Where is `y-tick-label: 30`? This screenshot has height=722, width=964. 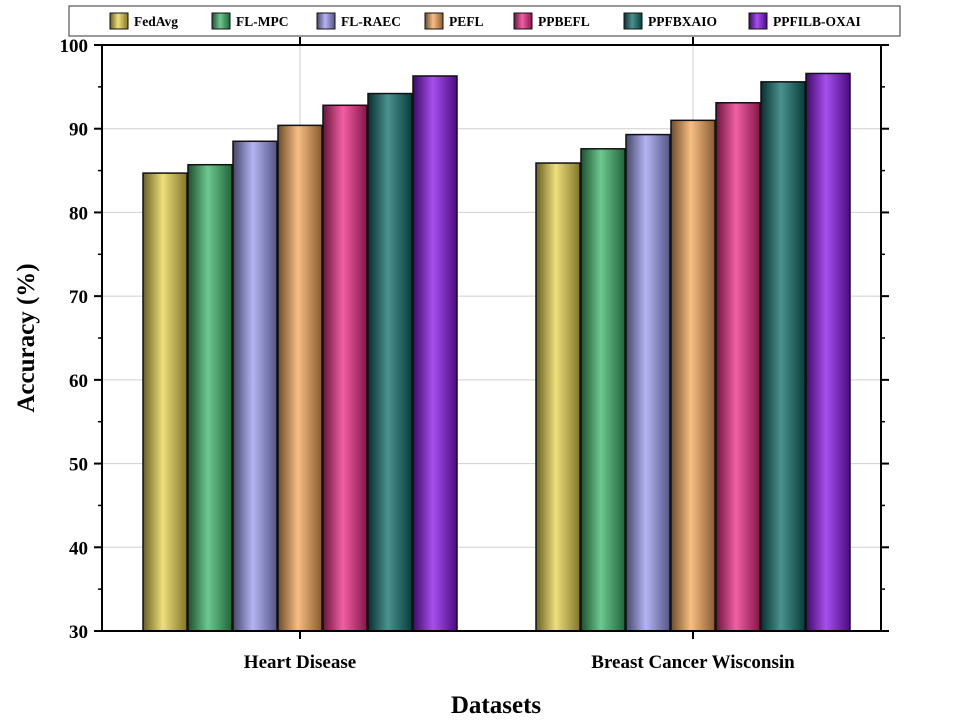
y-tick-label: 30 is located at coordinates (78, 632).